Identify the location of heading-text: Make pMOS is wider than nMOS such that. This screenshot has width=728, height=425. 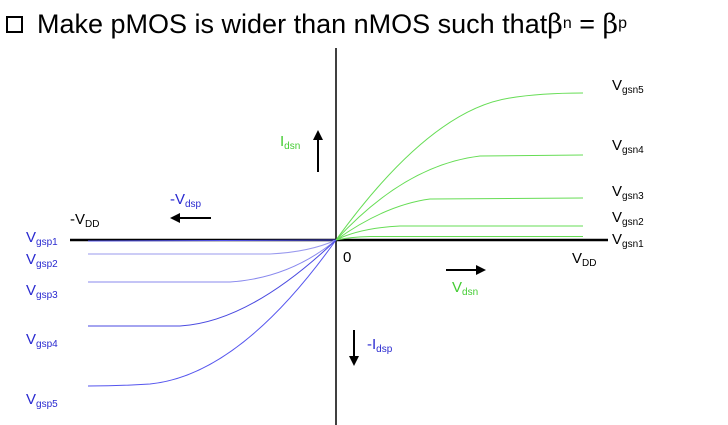
(292, 23).